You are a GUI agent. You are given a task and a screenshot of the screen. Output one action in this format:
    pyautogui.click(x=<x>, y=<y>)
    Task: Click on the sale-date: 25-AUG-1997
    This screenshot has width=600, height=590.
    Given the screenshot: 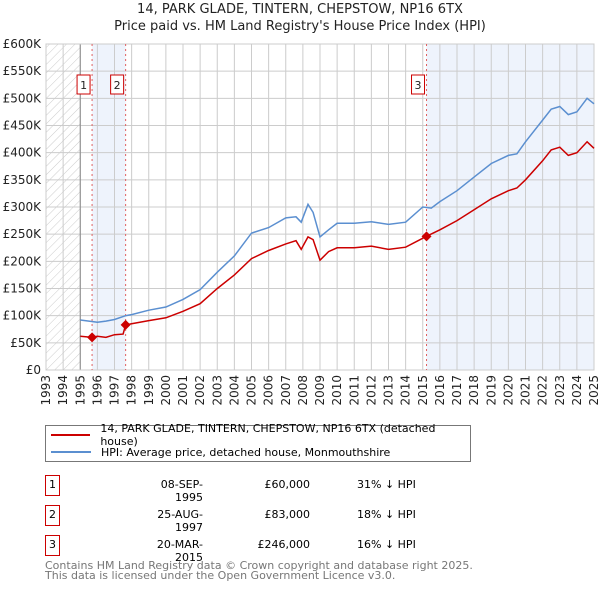 What is the action you would take?
    pyautogui.click(x=180, y=521)
    